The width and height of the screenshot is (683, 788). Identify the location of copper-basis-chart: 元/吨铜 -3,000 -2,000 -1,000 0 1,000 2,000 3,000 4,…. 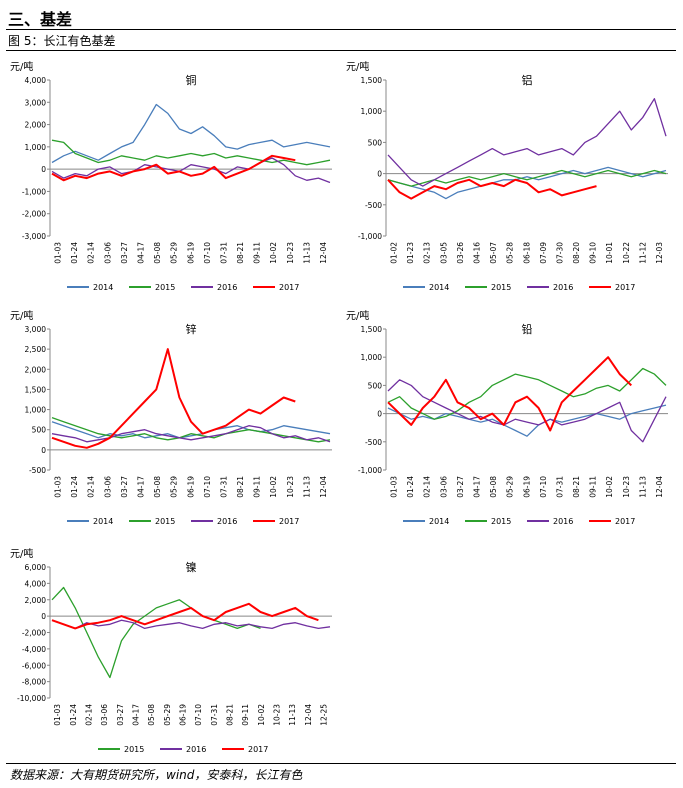
(173, 180).